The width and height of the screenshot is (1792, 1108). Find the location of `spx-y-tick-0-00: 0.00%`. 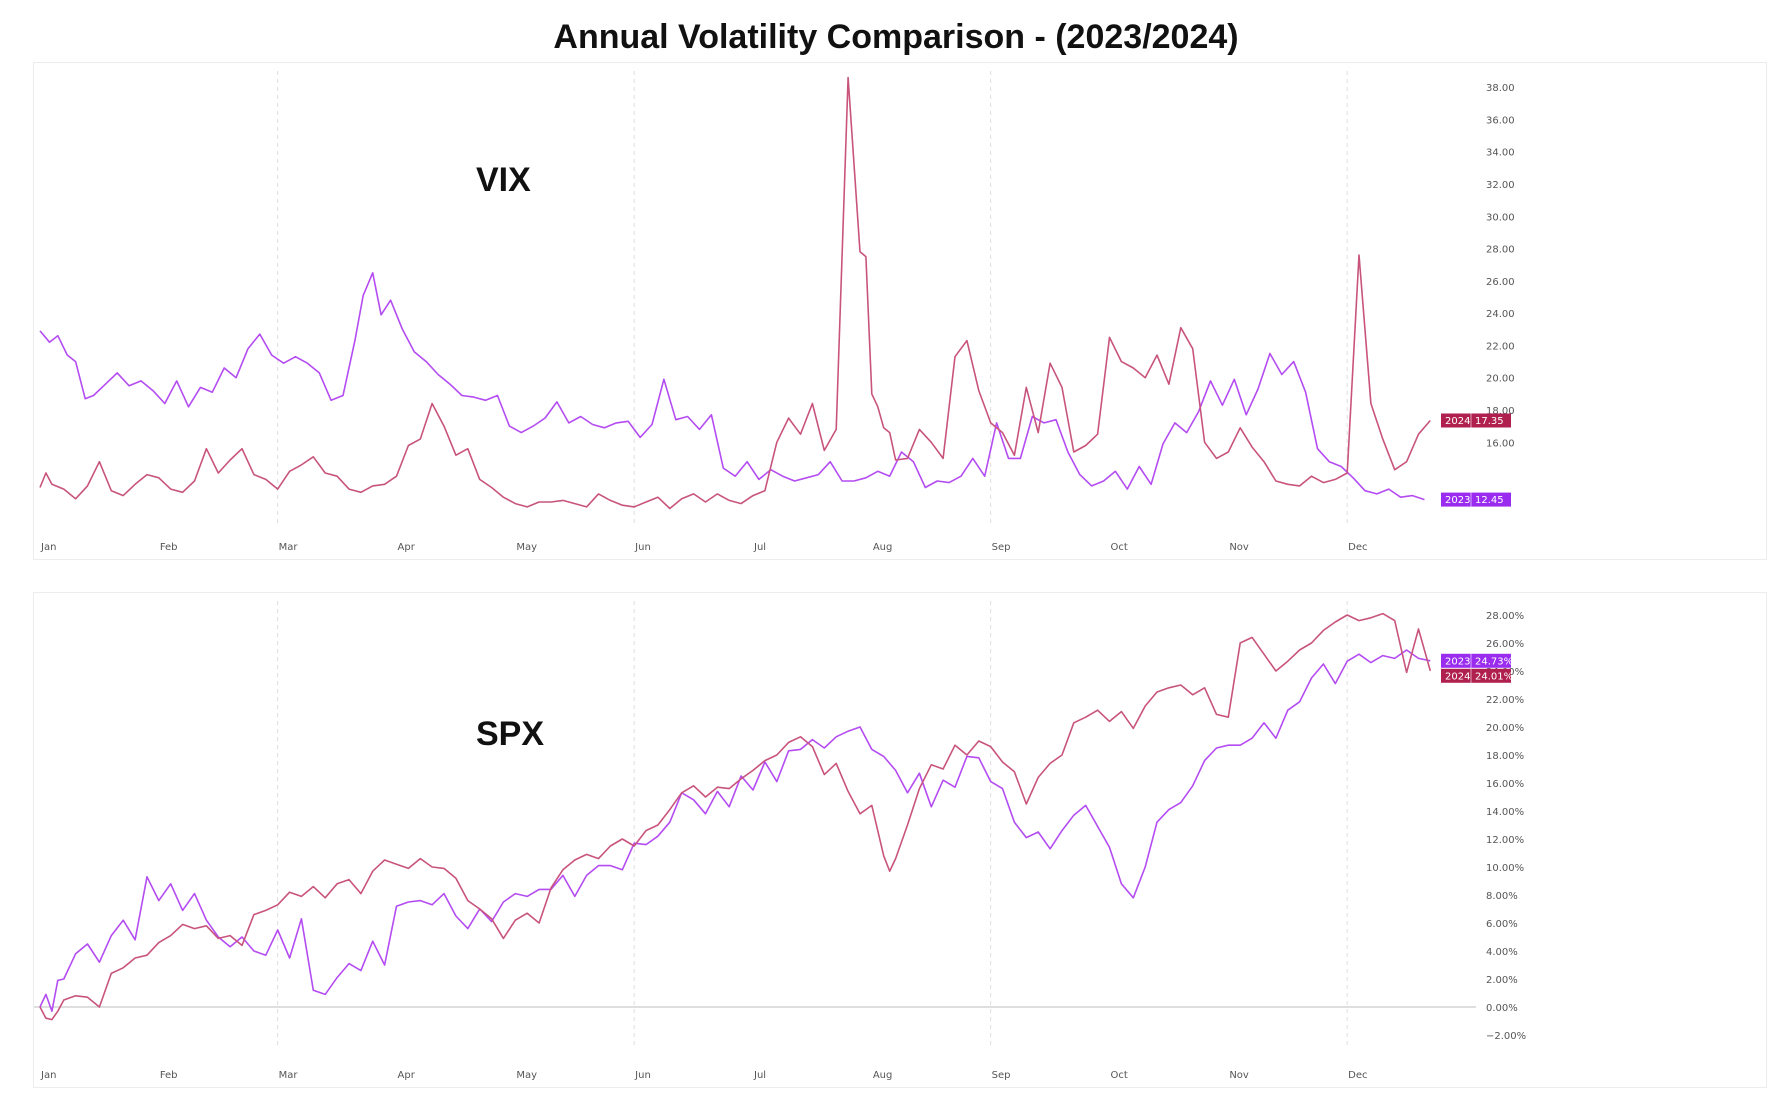

spx-y-tick-0-00: 0.00% is located at coordinates (1502, 1008).